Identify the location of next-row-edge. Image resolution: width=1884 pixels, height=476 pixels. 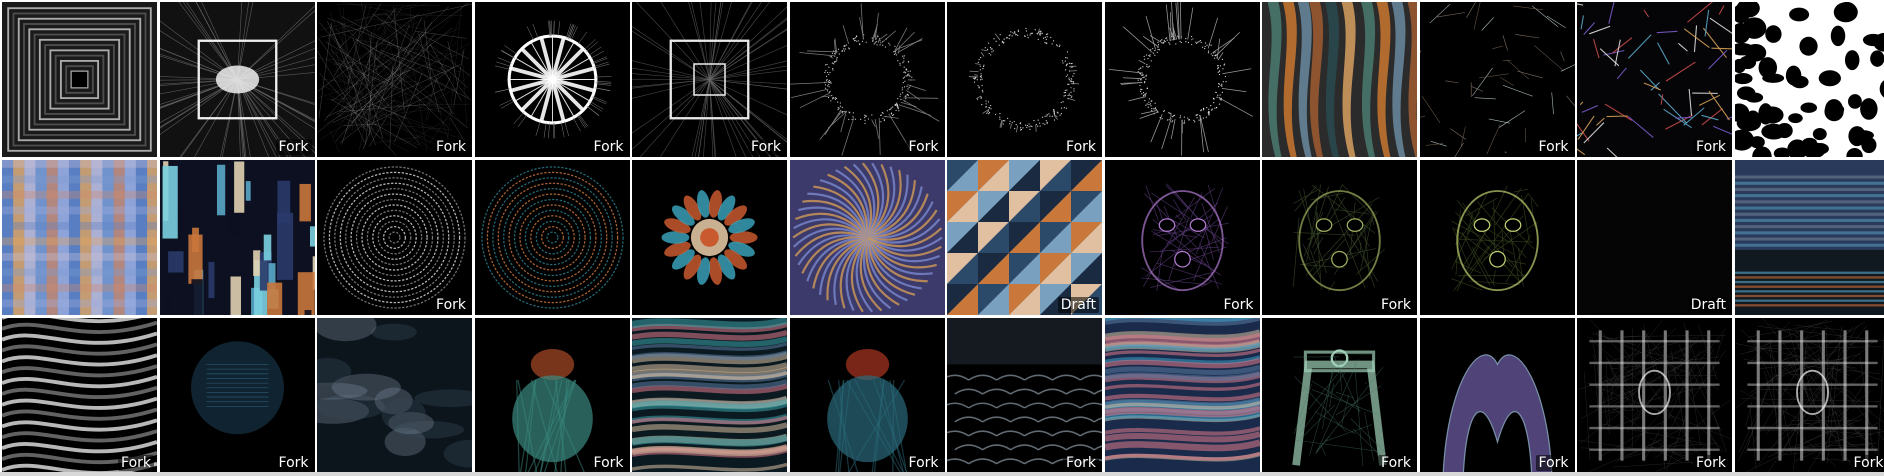
(942, 474).